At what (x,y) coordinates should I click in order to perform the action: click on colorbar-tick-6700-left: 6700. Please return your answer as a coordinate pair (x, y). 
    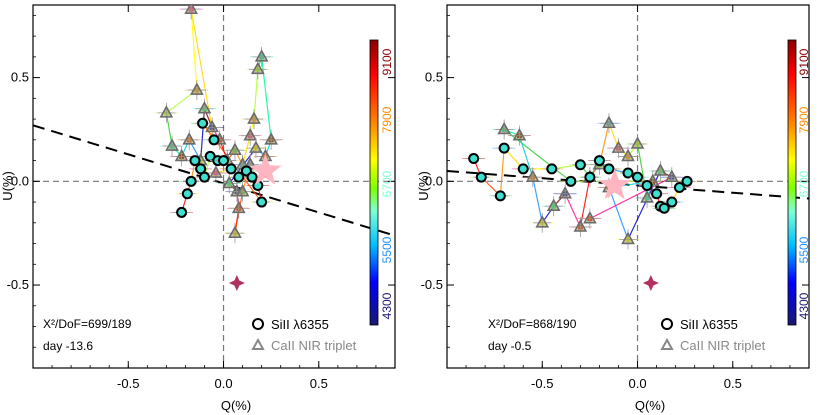
    Looking at the image, I should click on (387, 183).